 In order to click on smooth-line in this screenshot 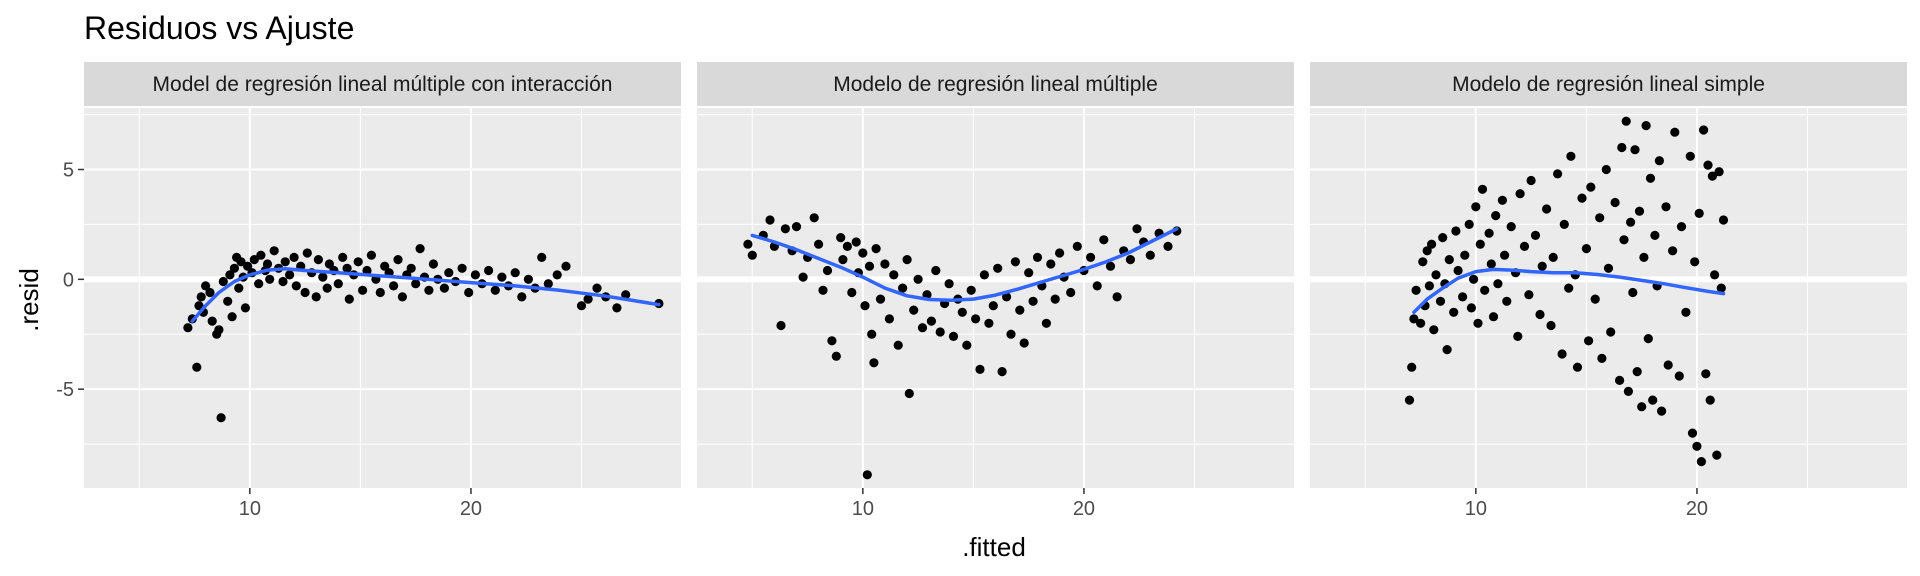, I will do `click(425, 295)`.